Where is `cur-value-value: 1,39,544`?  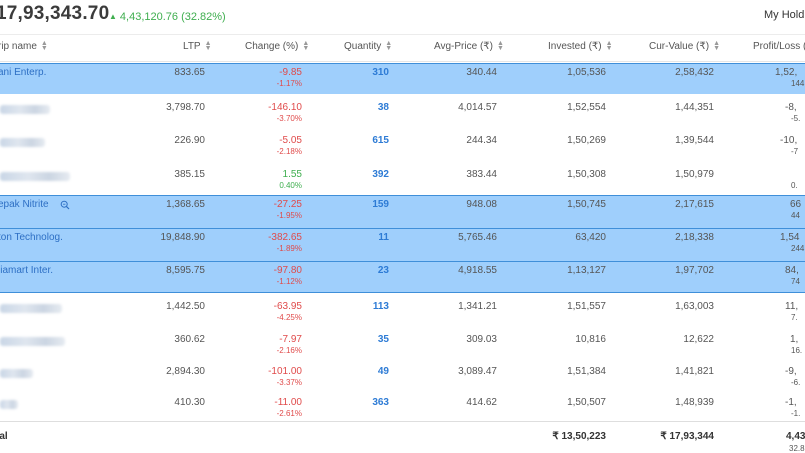
cur-value-value: 1,39,544 is located at coordinates (694, 140).